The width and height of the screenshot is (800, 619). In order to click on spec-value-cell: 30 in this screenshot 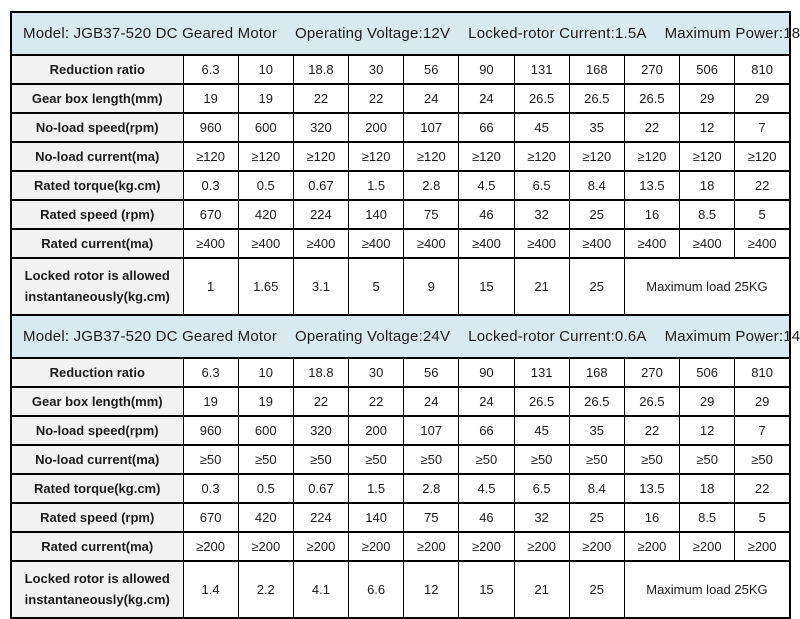, I will do `click(376, 69)`.